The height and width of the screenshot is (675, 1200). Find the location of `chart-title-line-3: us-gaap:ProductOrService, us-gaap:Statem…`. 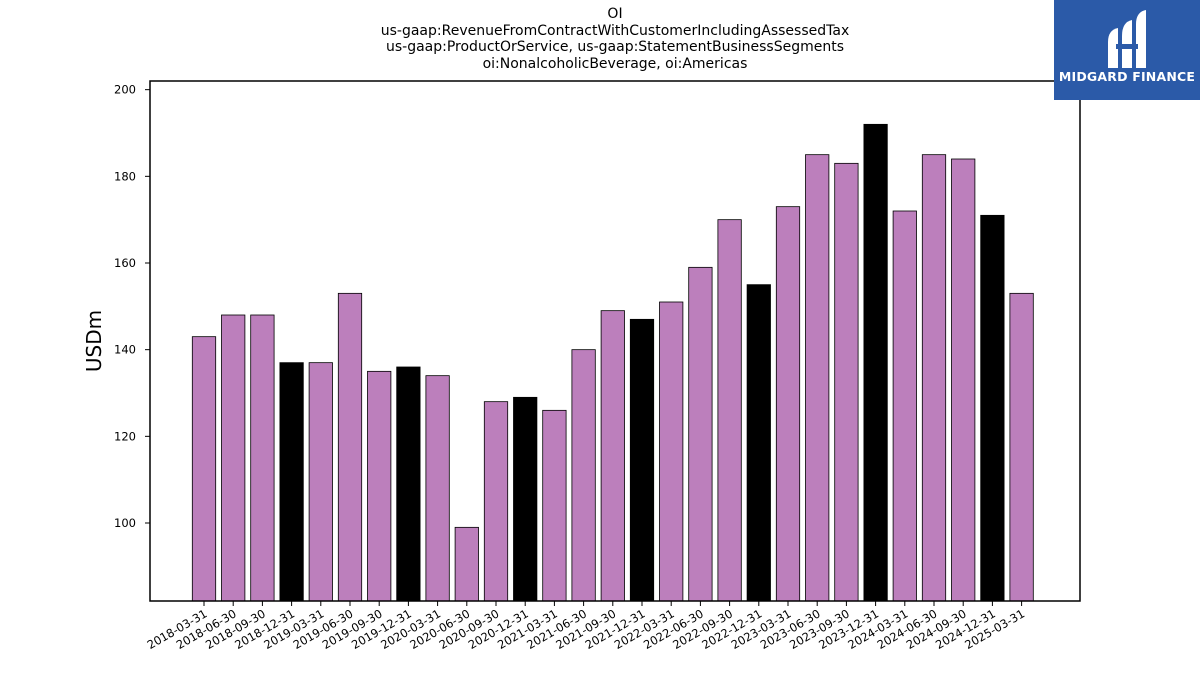

chart-title-line-3: us-gaap:ProductOrService, us-gaap:Statem… is located at coordinates (614, 47).